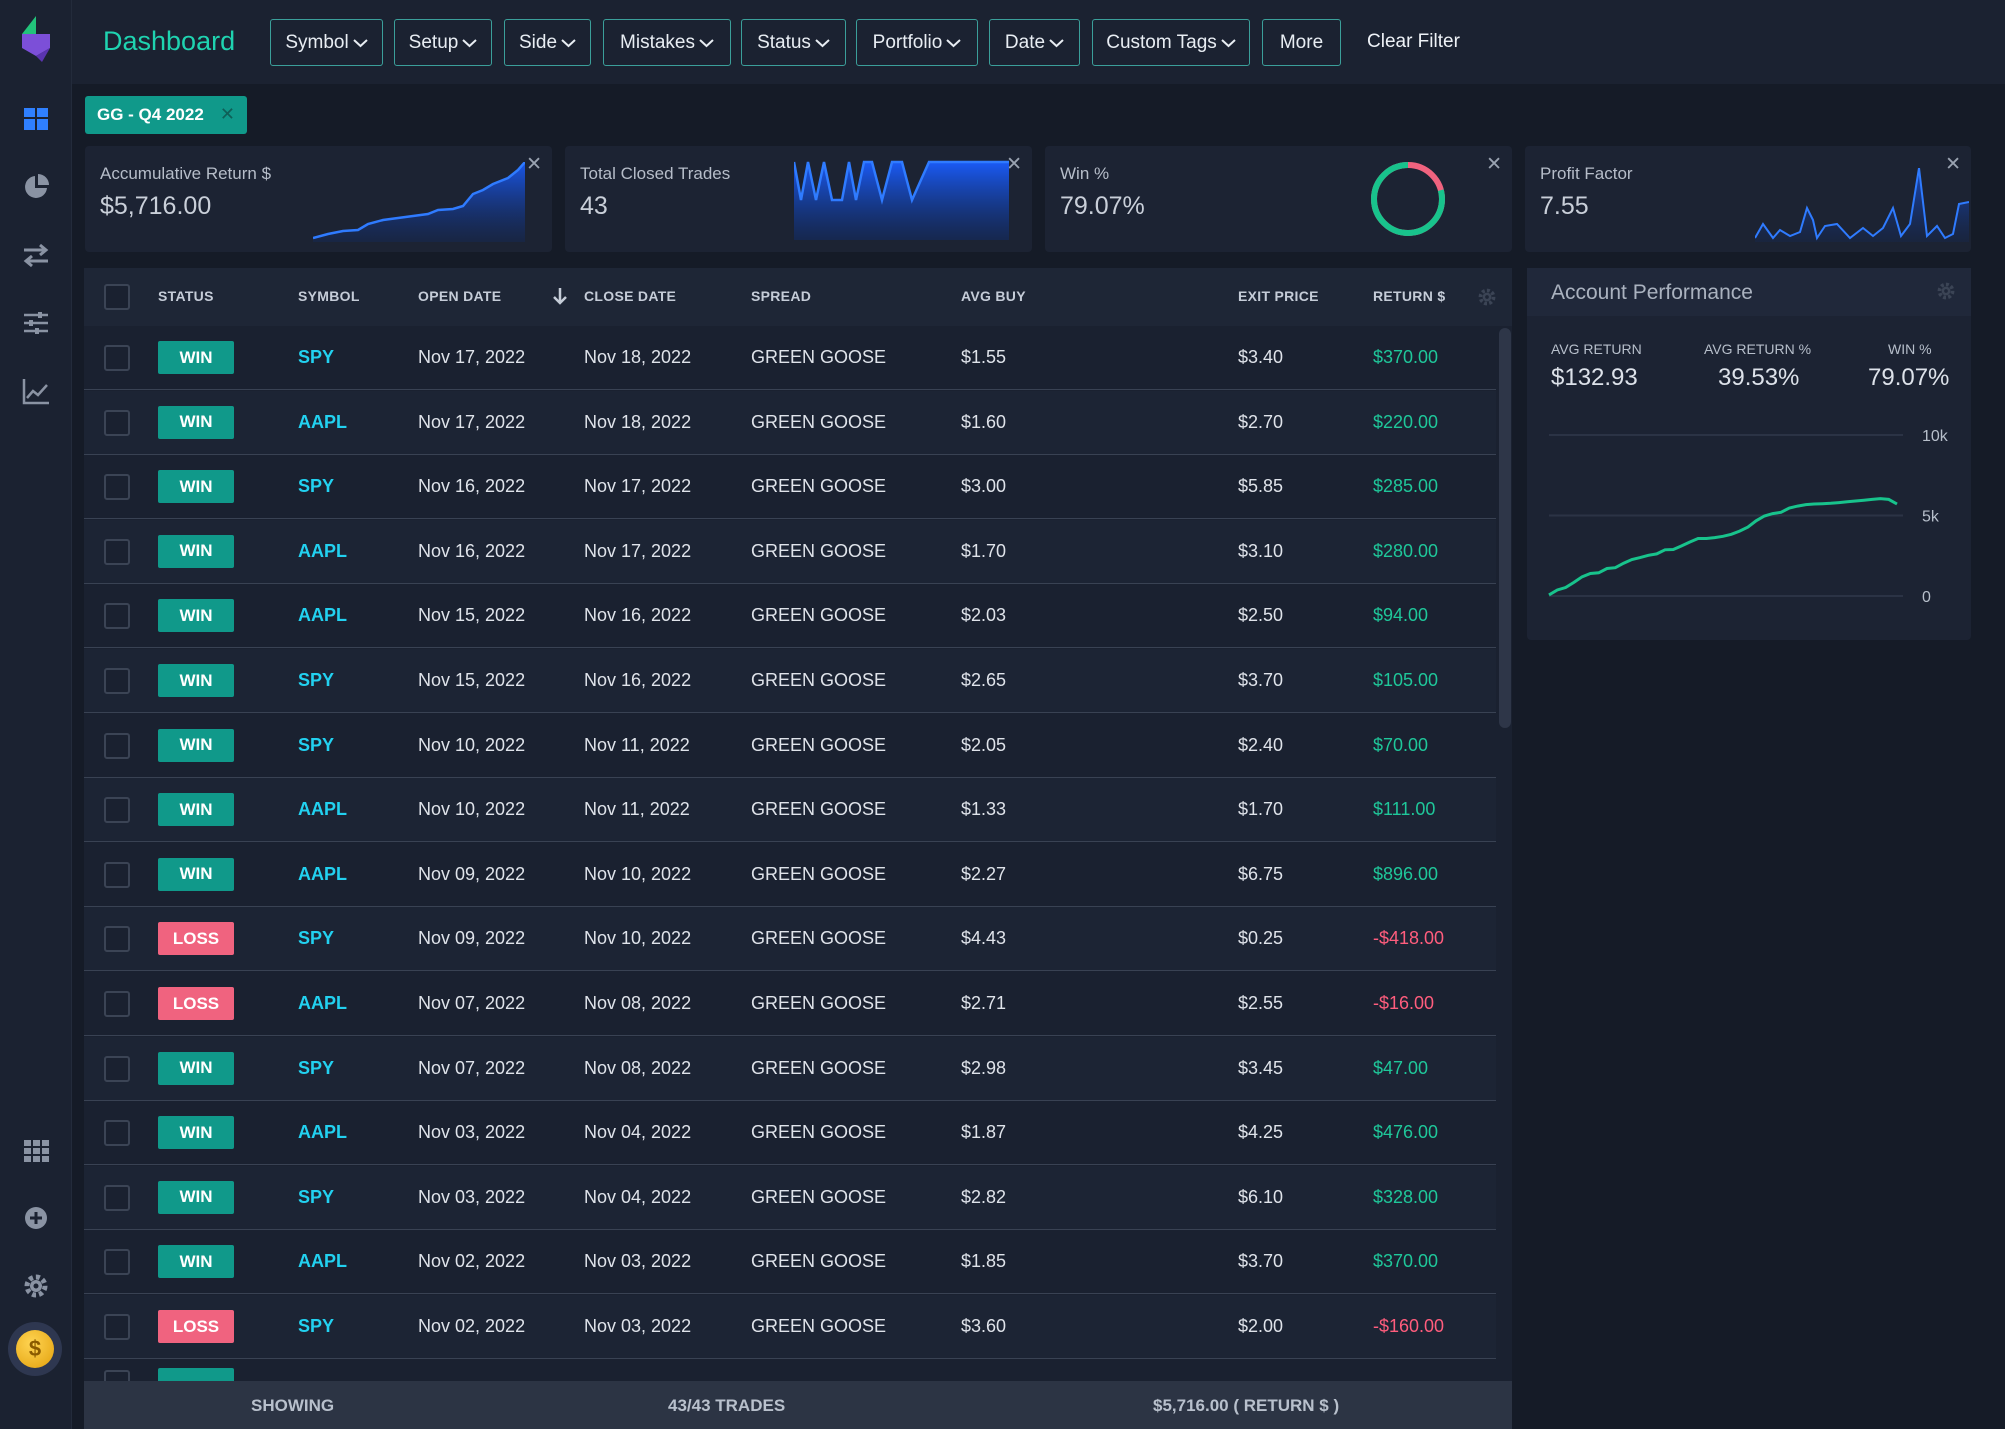  Describe the element at coordinates (1409, 296) in the screenshot. I see `col-return-header: RETURN $` at that location.